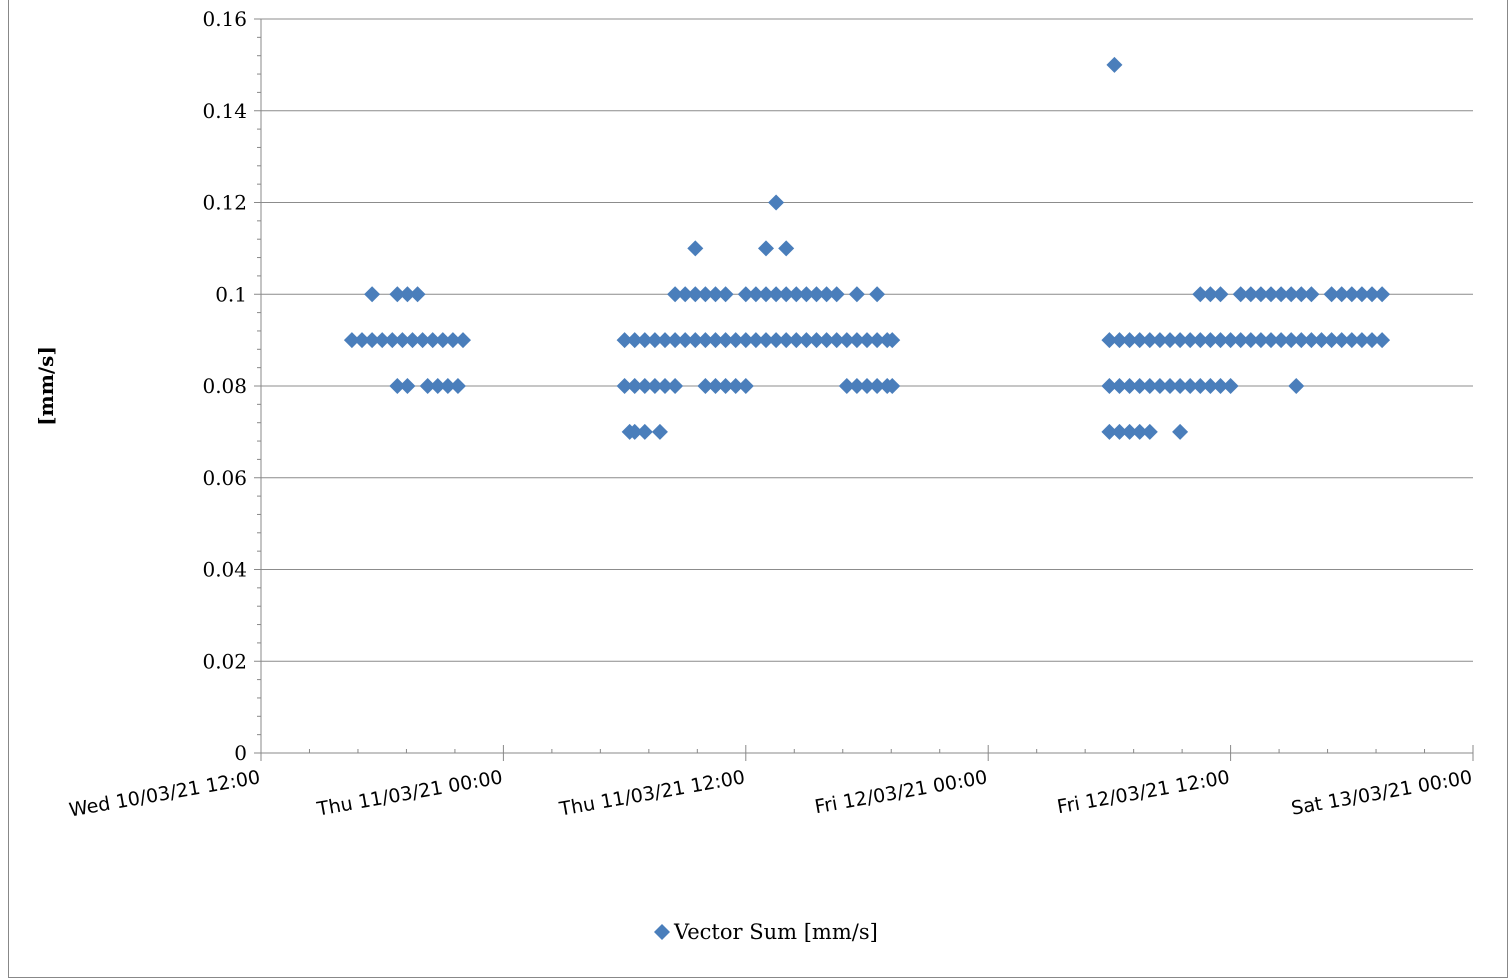 This screenshot has height=979, width=1510. What do you see at coordinates (240, 753) in the screenshot?
I see `y-tick-label: 0` at bounding box center [240, 753].